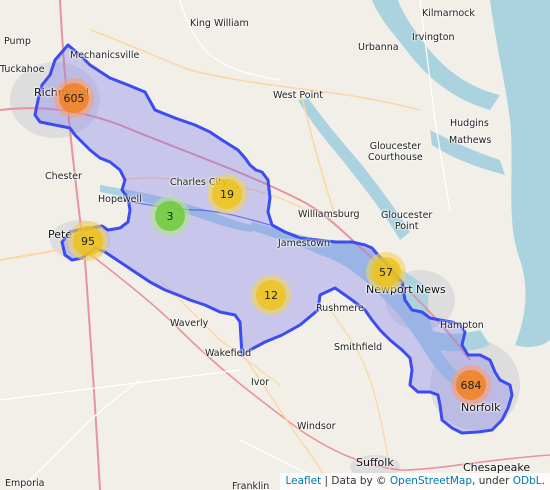 The height and width of the screenshot is (490, 550). I want to click on cluster-count: 57, so click(386, 272).